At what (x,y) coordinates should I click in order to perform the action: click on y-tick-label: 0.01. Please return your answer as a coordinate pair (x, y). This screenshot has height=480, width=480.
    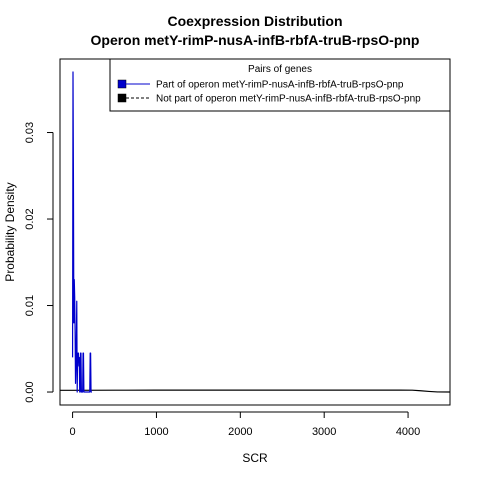
    Looking at the image, I should click on (30, 305).